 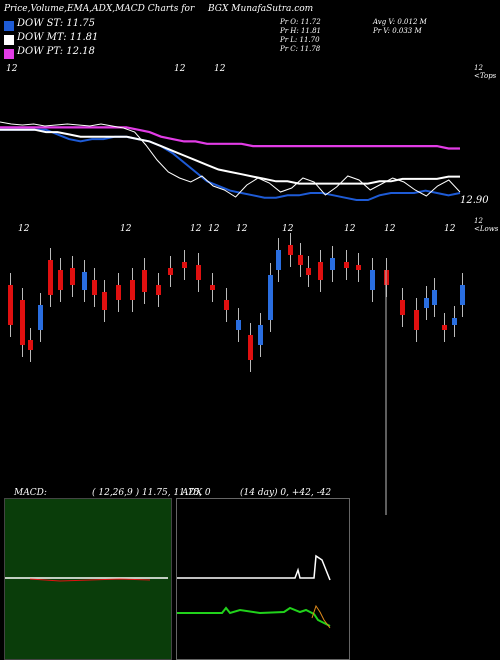 What do you see at coordinates (9, 26) in the screenshot?
I see `legend-swatch-st` at bounding box center [9, 26].